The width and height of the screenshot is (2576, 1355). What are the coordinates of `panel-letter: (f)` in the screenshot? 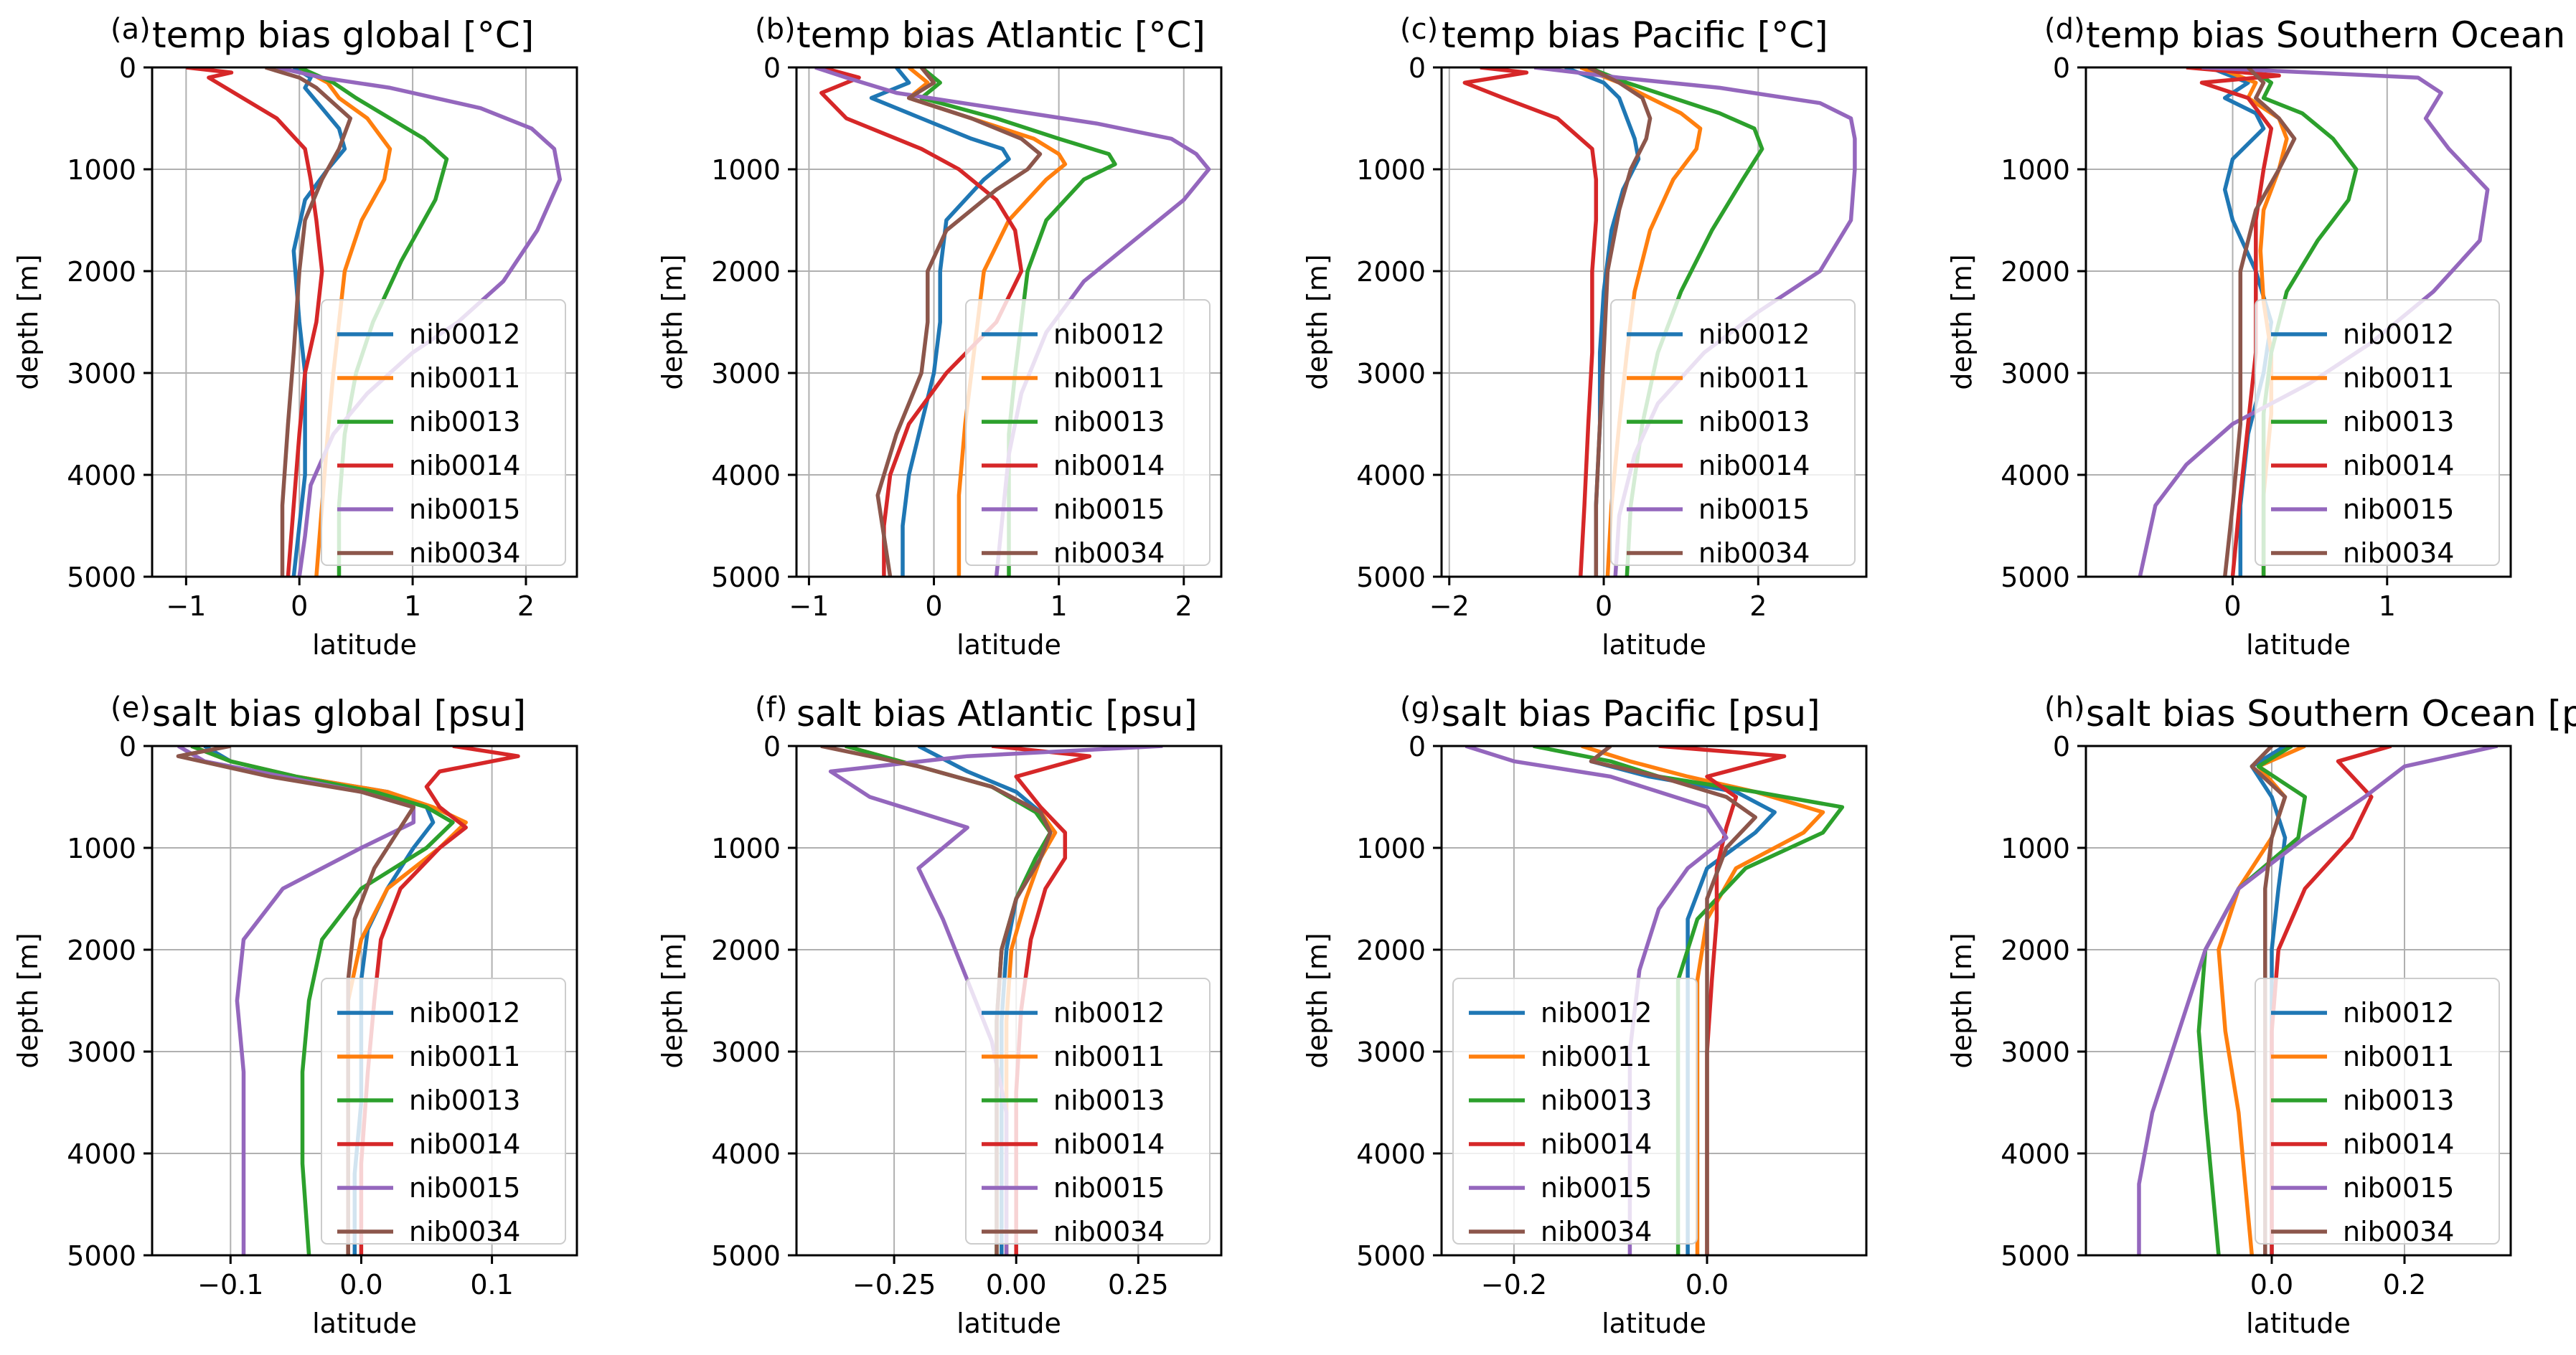 It's located at (771, 707).